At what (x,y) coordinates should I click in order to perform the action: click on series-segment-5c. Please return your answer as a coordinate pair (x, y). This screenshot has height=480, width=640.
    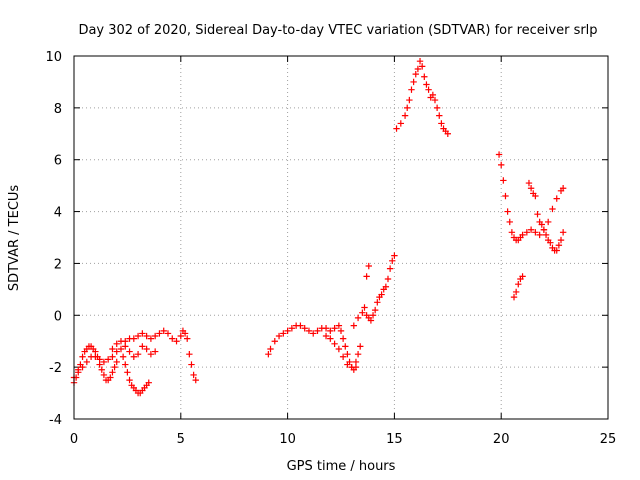
    Looking at the image, I should click on (518, 287).